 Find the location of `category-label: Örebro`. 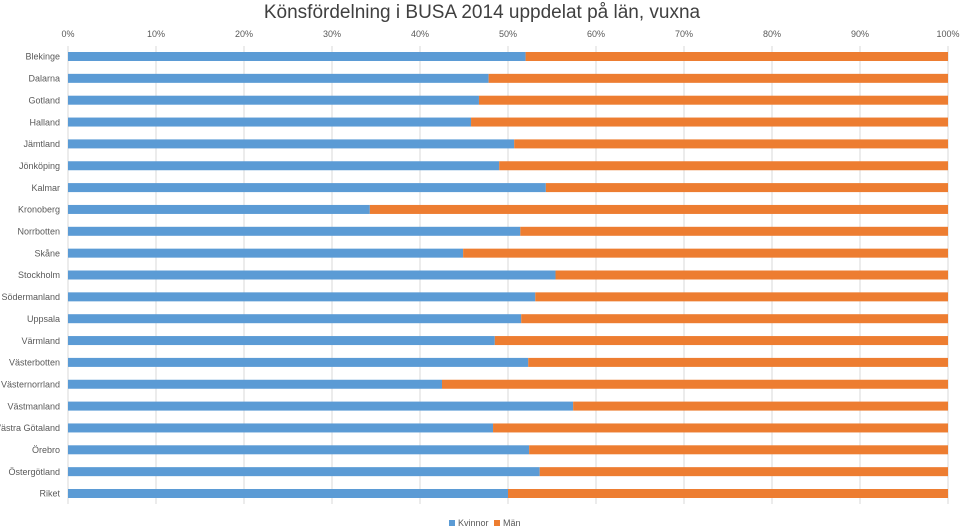

category-label: Örebro is located at coordinates (46, 450).